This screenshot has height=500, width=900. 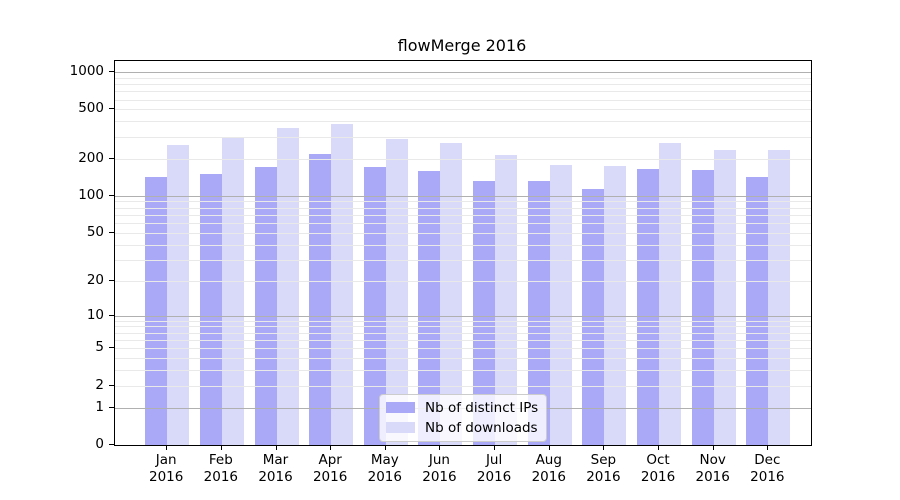 I want to click on x-tick-mark-jun, so click(x=440, y=447).